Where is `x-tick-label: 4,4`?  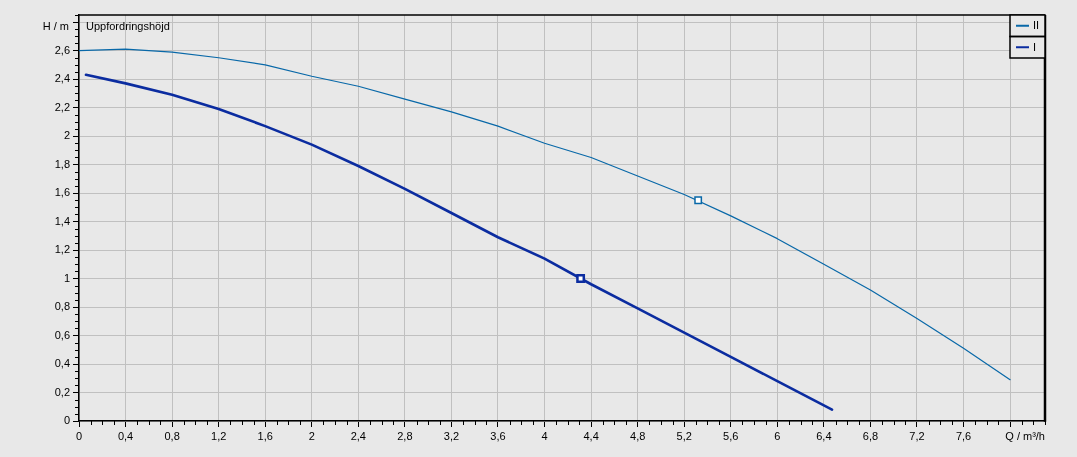 x-tick-label: 4,4 is located at coordinates (591, 435).